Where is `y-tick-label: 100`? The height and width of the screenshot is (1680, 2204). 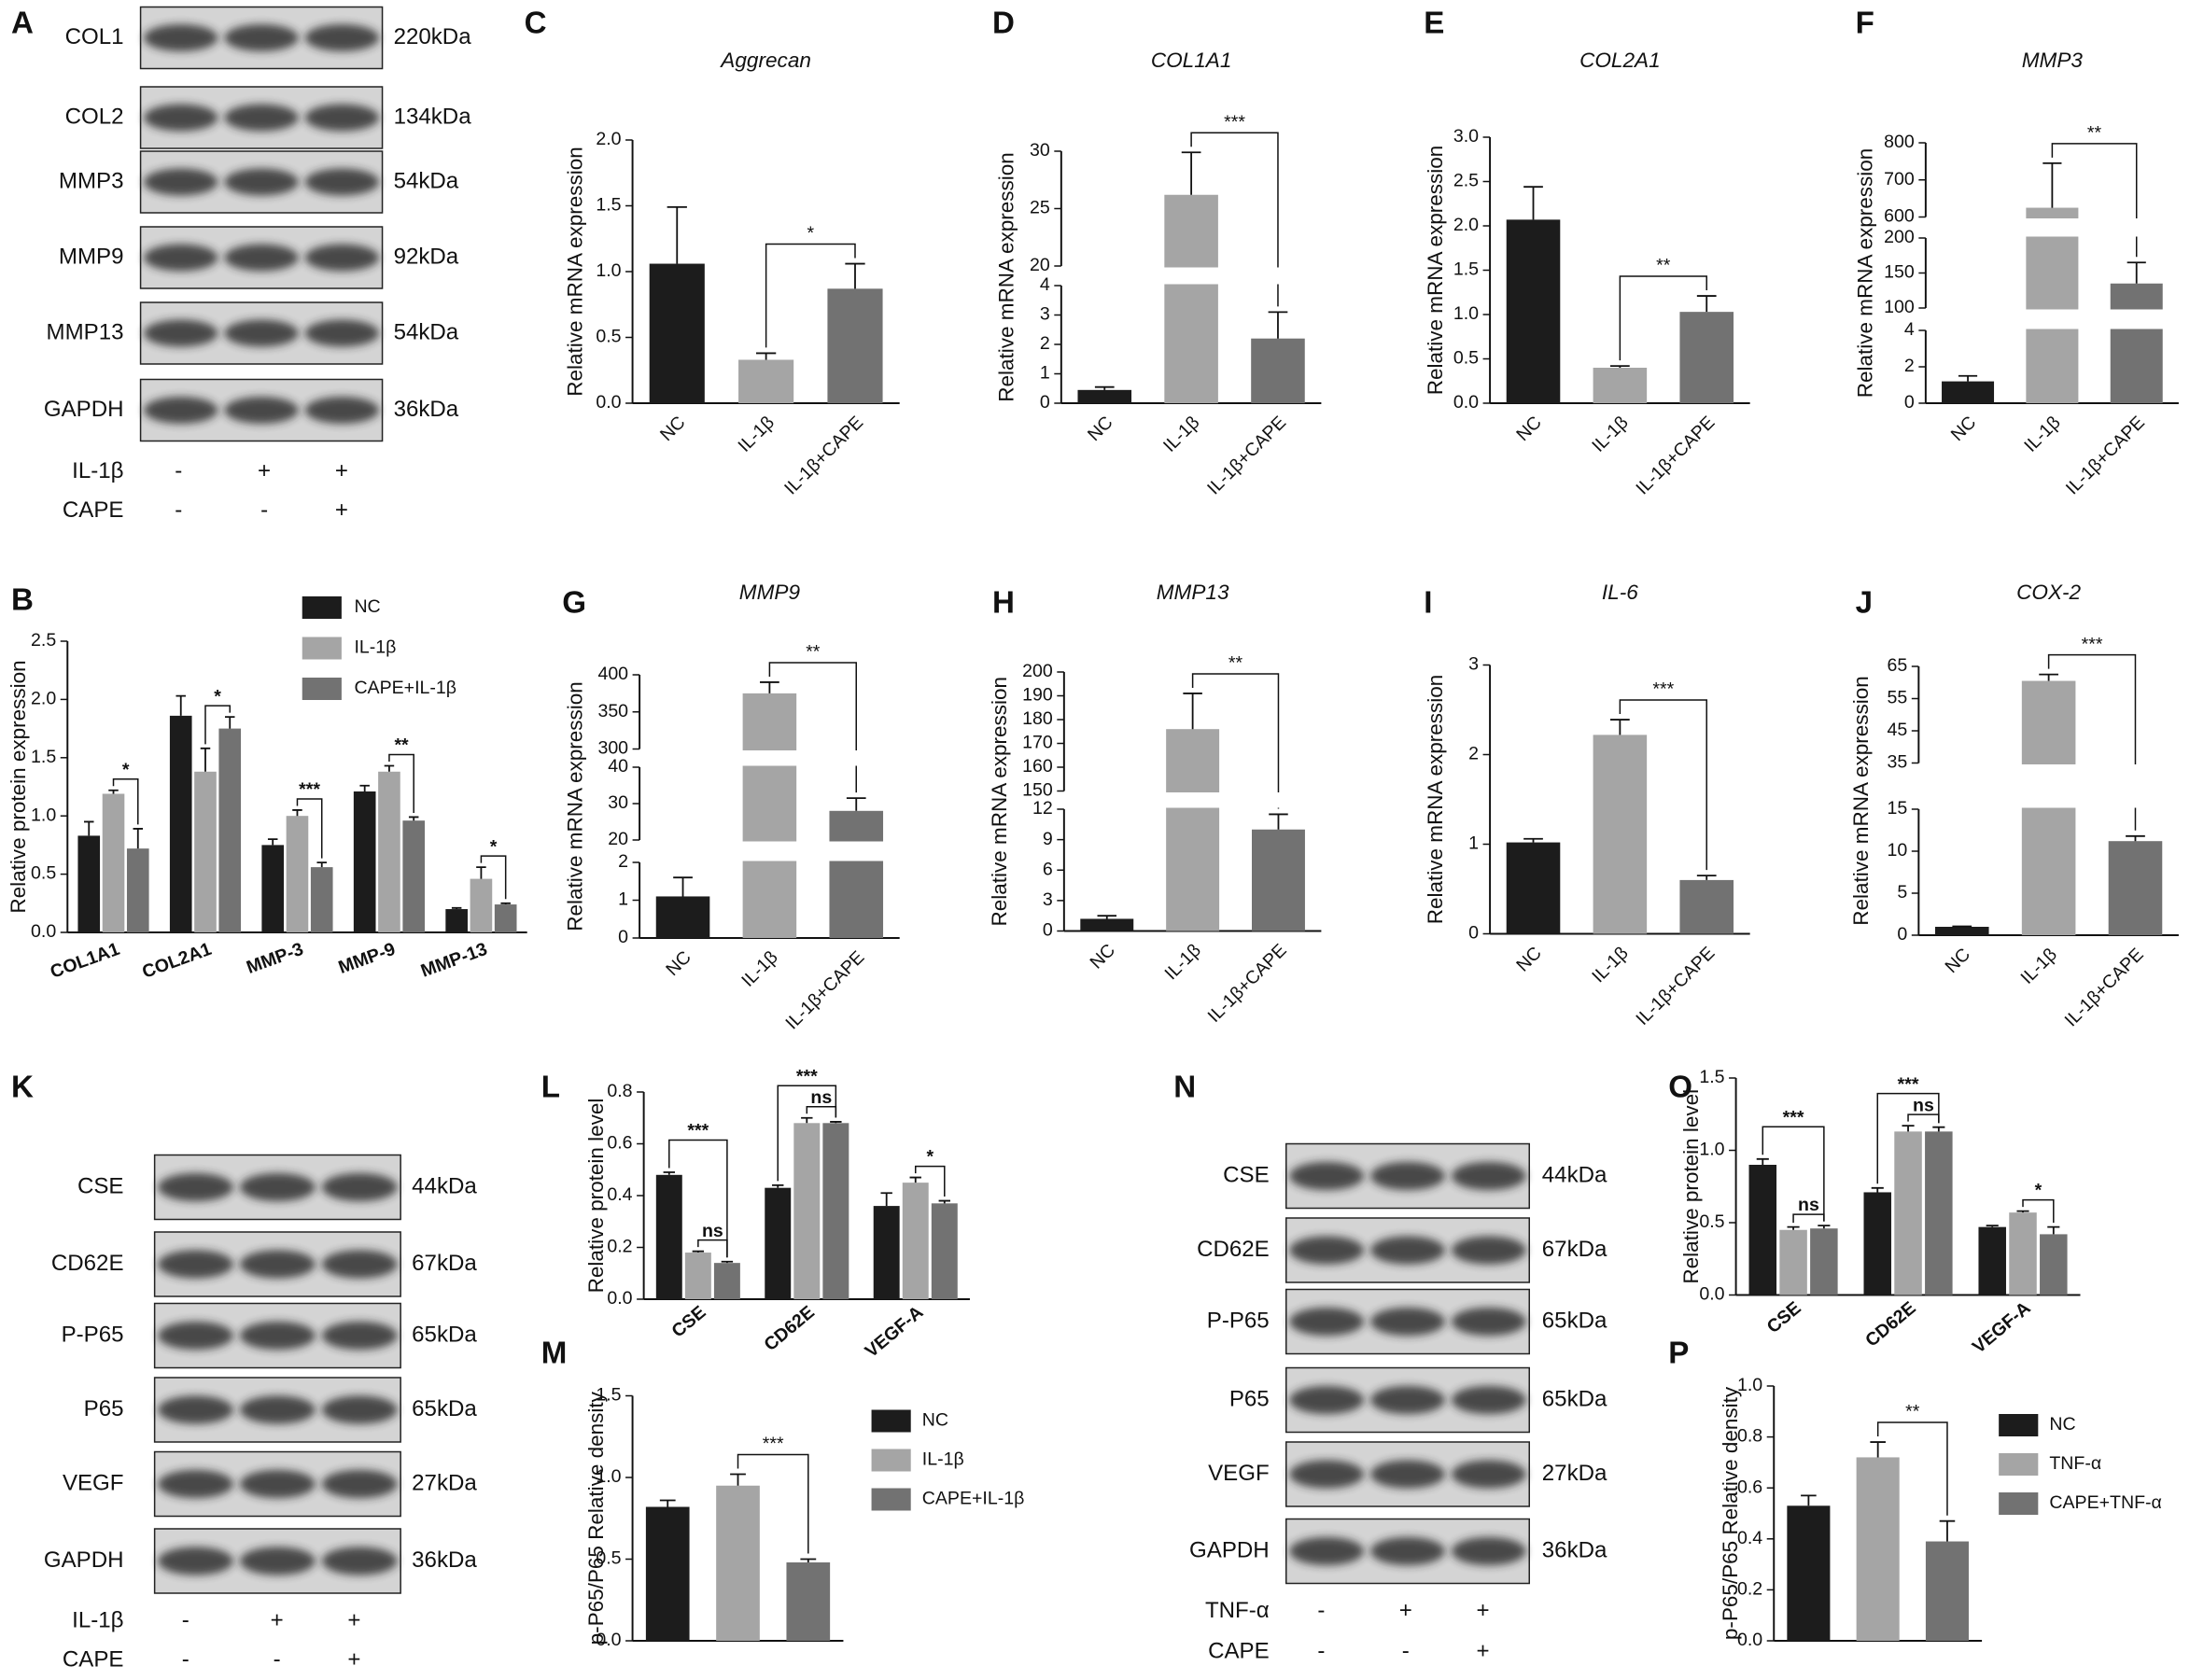
y-tick-label: 100 is located at coordinates (1899, 307).